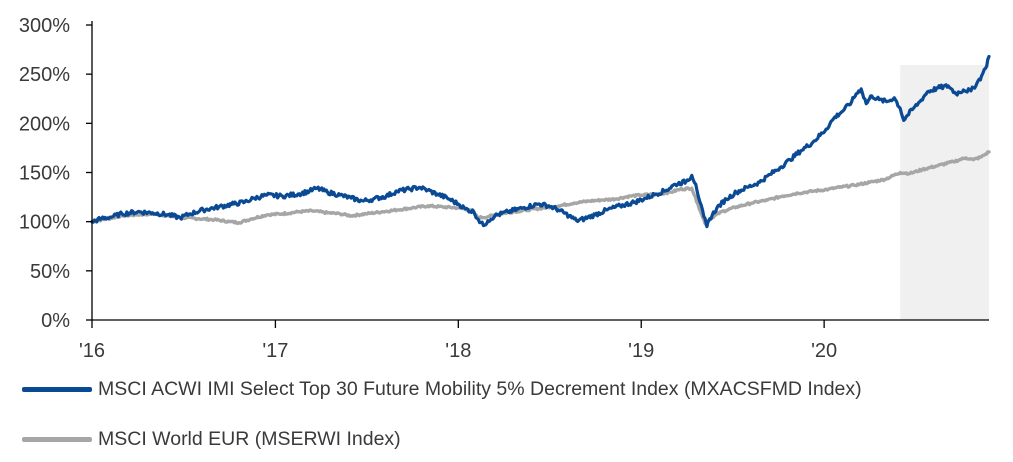  Describe the element at coordinates (44, 75) in the screenshot. I see `y-tick-label: 250%` at that location.